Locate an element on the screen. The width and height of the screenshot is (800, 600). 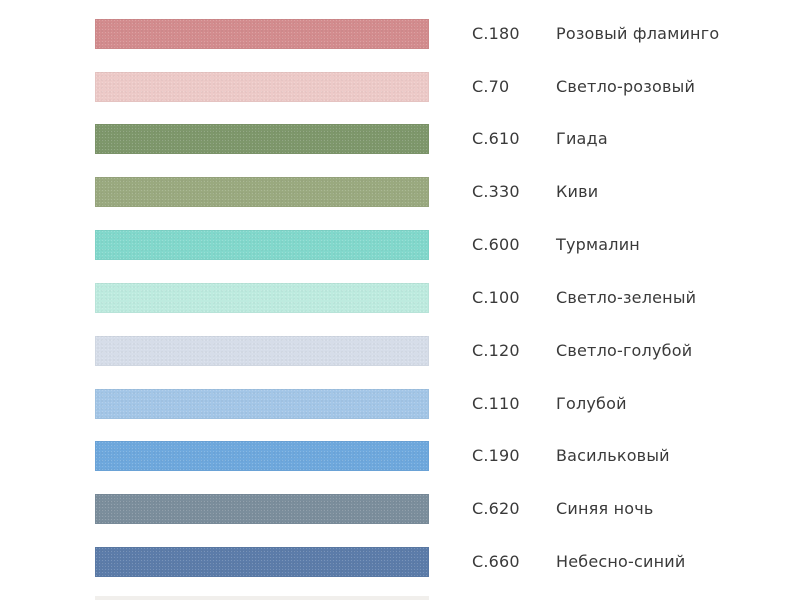
swatch-row: C.330 Киви is located at coordinates (400, 192).